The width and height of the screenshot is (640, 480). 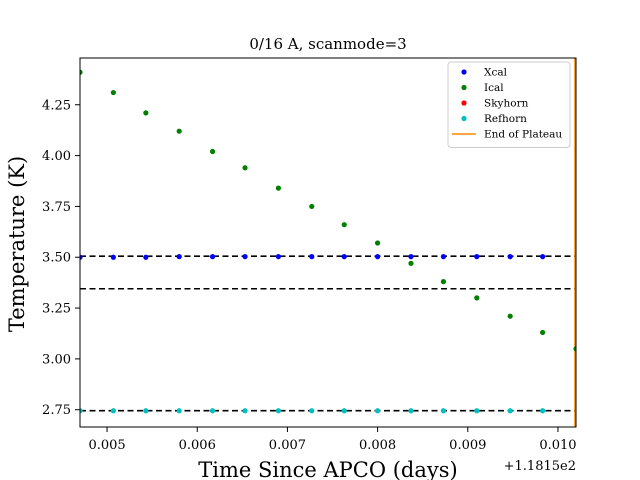 What do you see at coordinates (106, 445) in the screenshot?
I see `x-tick-label: 0.005` at bounding box center [106, 445].